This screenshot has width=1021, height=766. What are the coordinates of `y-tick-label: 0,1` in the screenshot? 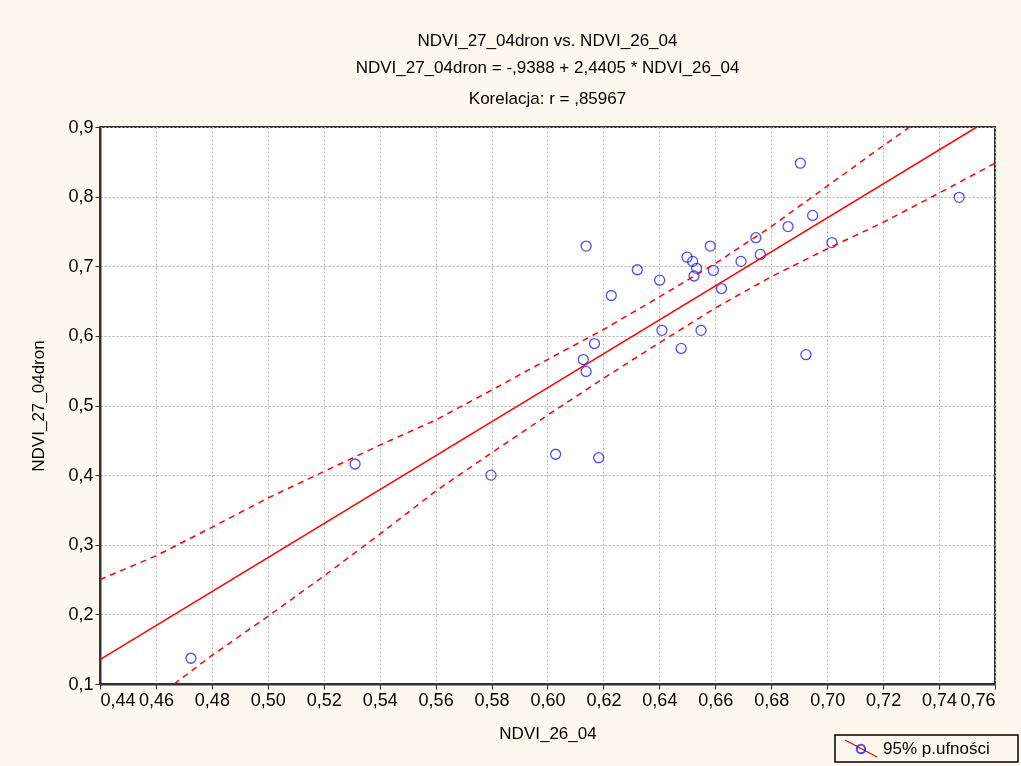 It's located at (81, 683).